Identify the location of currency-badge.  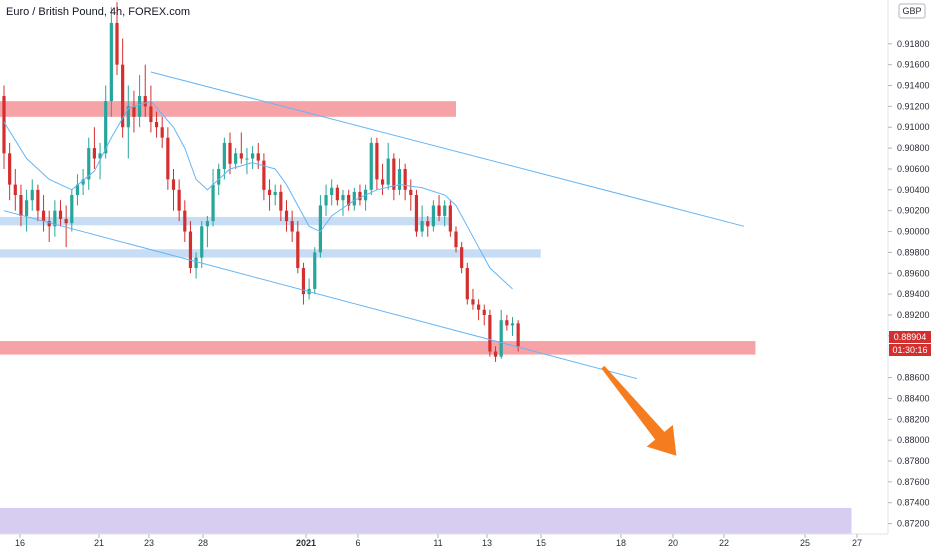
(912, 11).